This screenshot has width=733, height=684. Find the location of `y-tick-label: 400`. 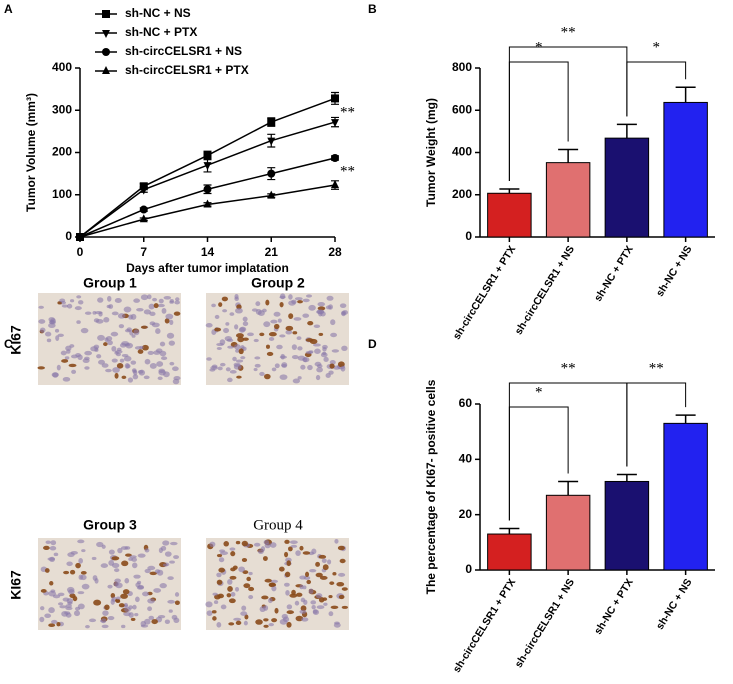

y-tick-label: 400 is located at coordinates (62, 67).